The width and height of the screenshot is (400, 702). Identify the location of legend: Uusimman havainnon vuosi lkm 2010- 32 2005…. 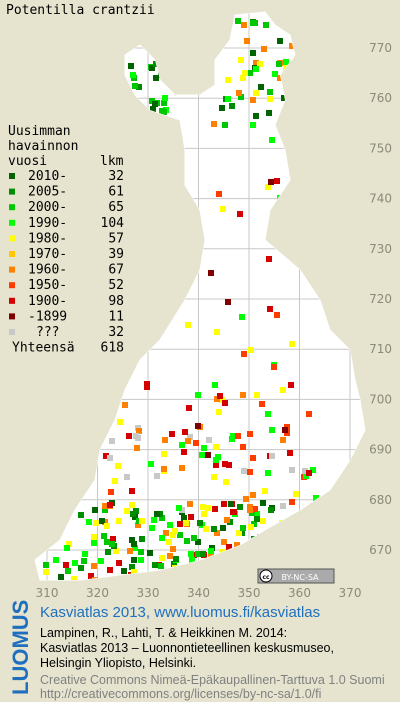
(66, 240).